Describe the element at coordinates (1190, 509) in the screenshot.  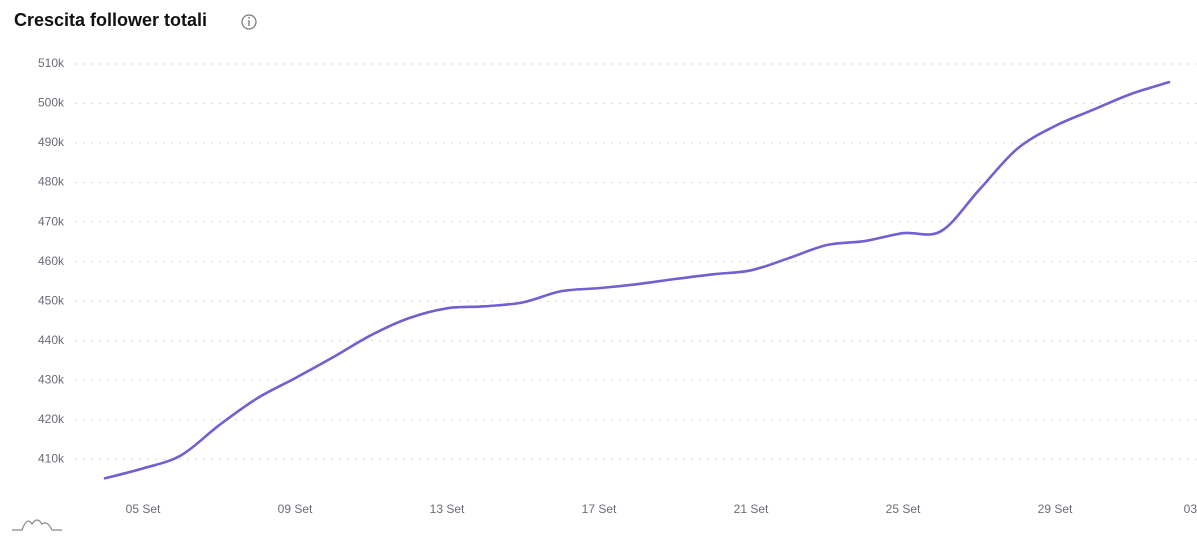
I see `x-tick-label: 03` at that location.